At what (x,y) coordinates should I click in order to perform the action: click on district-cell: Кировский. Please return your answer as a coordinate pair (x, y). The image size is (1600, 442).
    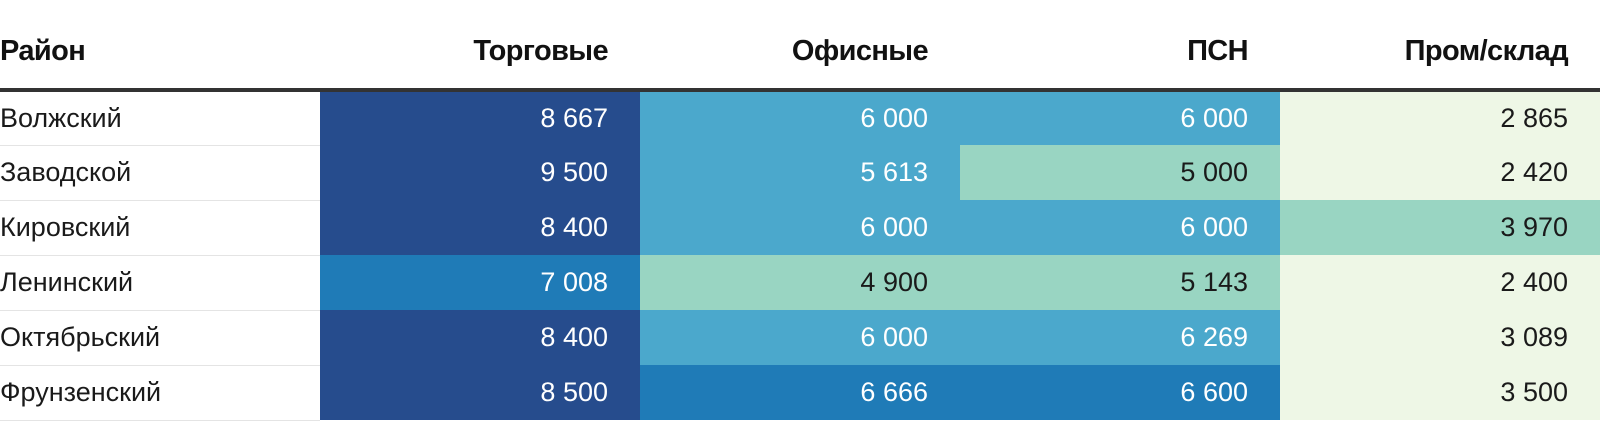
    Looking at the image, I should click on (160, 228).